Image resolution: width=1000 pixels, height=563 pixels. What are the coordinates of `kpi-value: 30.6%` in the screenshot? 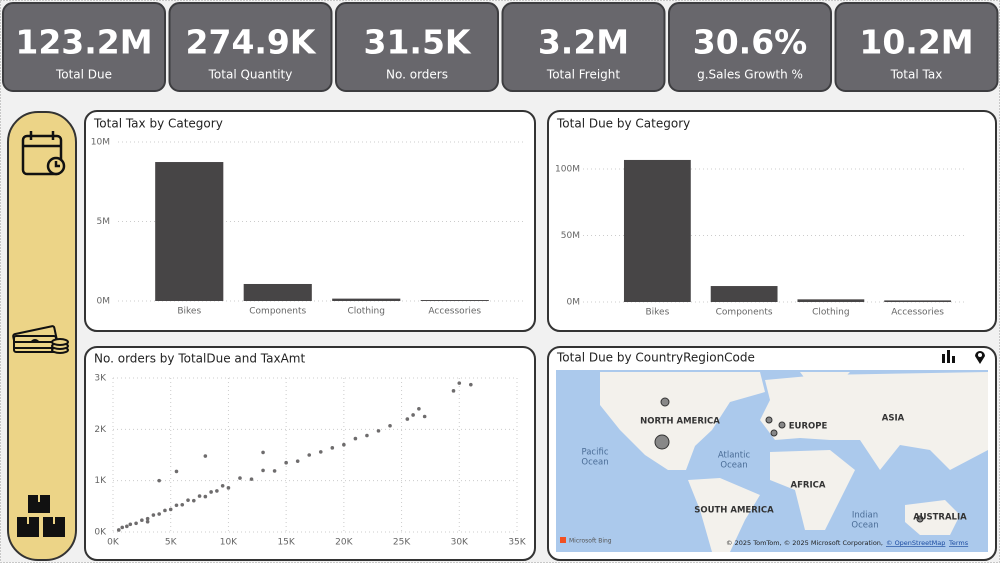 It's located at (750, 42).